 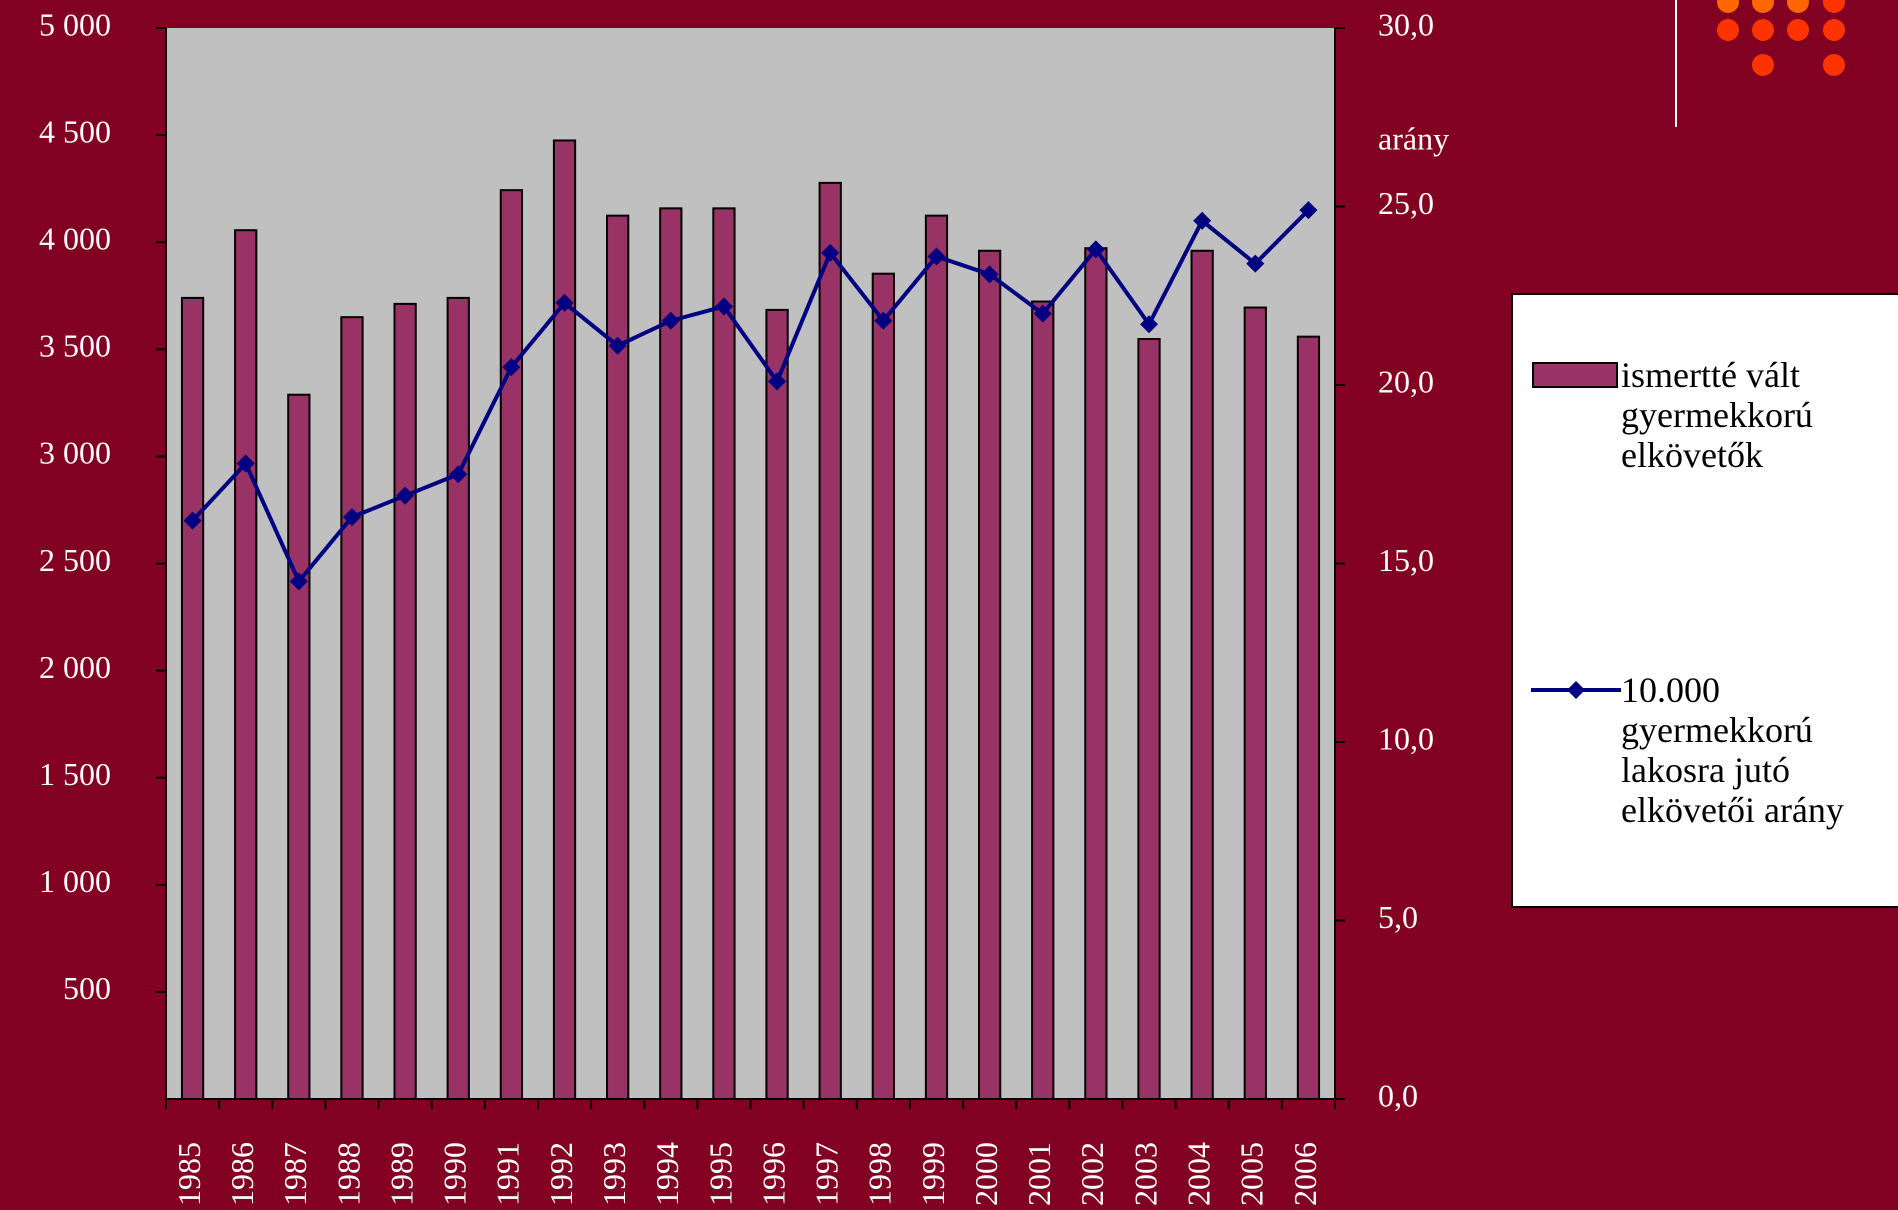 What do you see at coordinates (455, 1174) in the screenshot?
I see `x-tick-label: 1990` at bounding box center [455, 1174].